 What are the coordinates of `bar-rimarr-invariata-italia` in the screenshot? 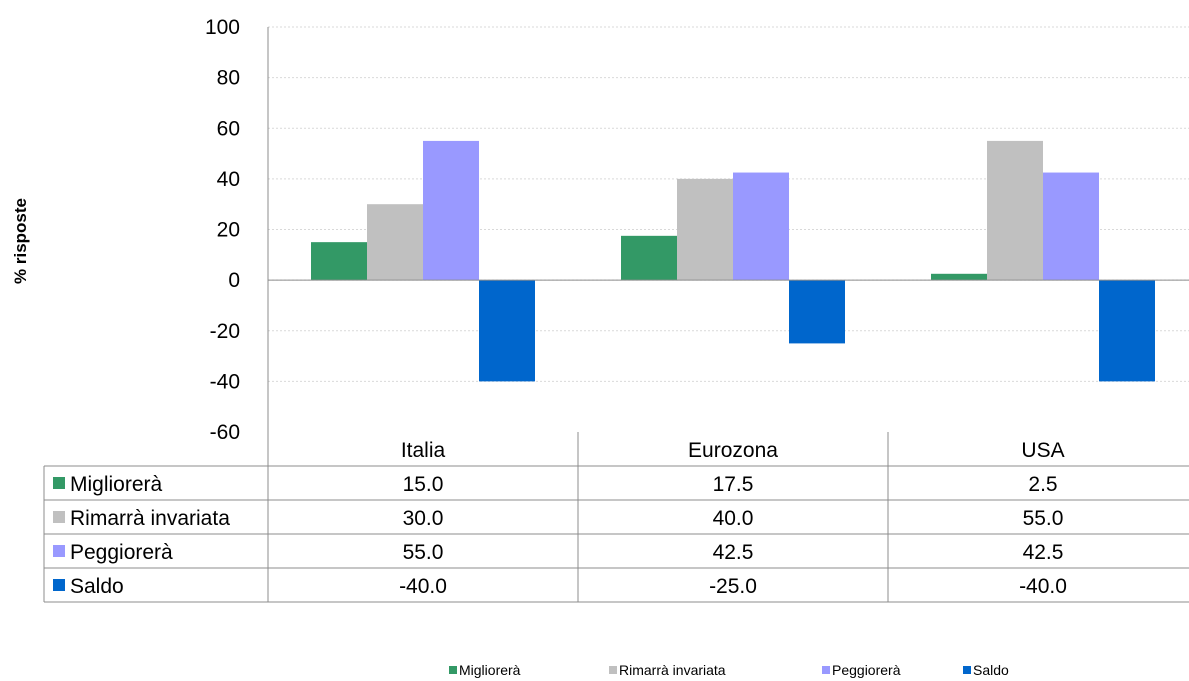 It's located at (395, 242).